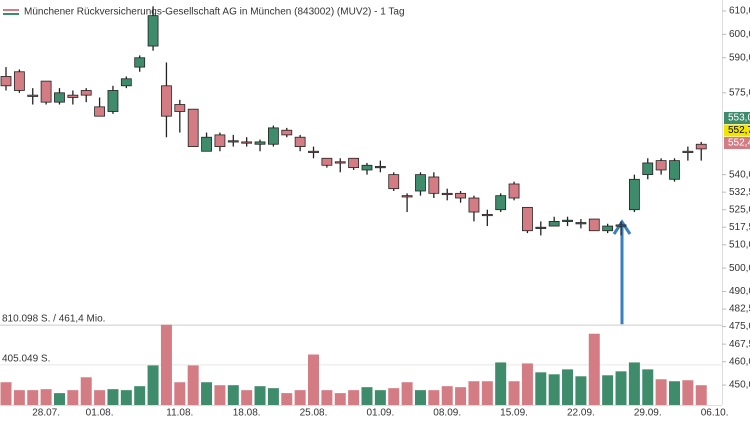 The width and height of the screenshot is (750, 421). I want to click on price-tag, so click(737, 130).